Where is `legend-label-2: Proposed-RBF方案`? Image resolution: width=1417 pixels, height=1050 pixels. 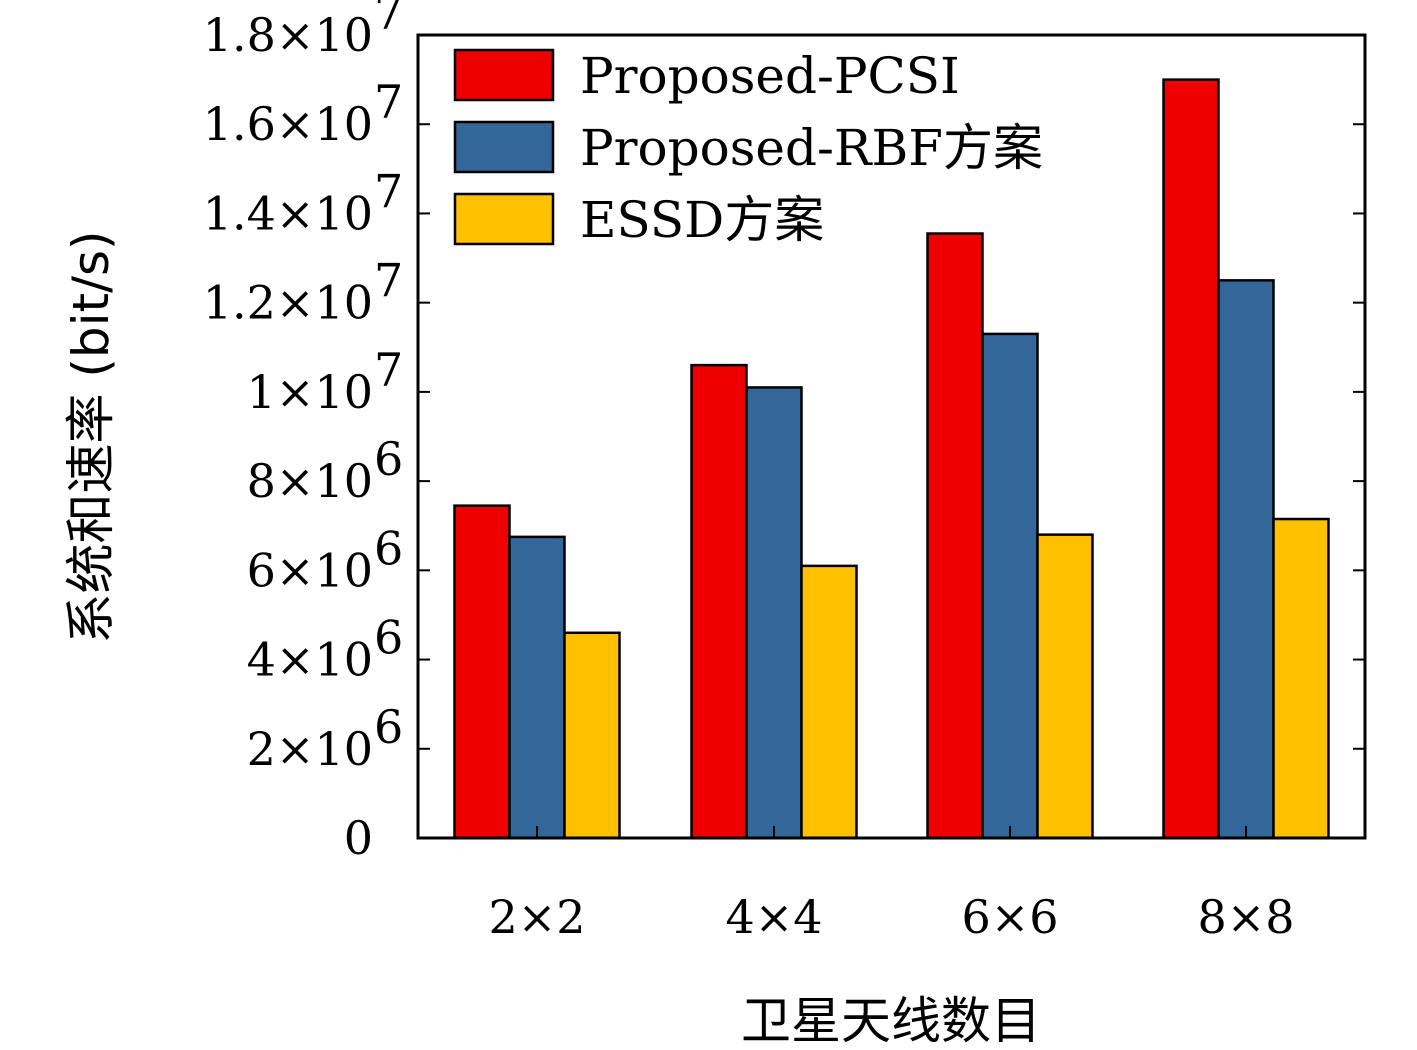 legend-label-2: Proposed-RBF方案 is located at coordinates (811, 148).